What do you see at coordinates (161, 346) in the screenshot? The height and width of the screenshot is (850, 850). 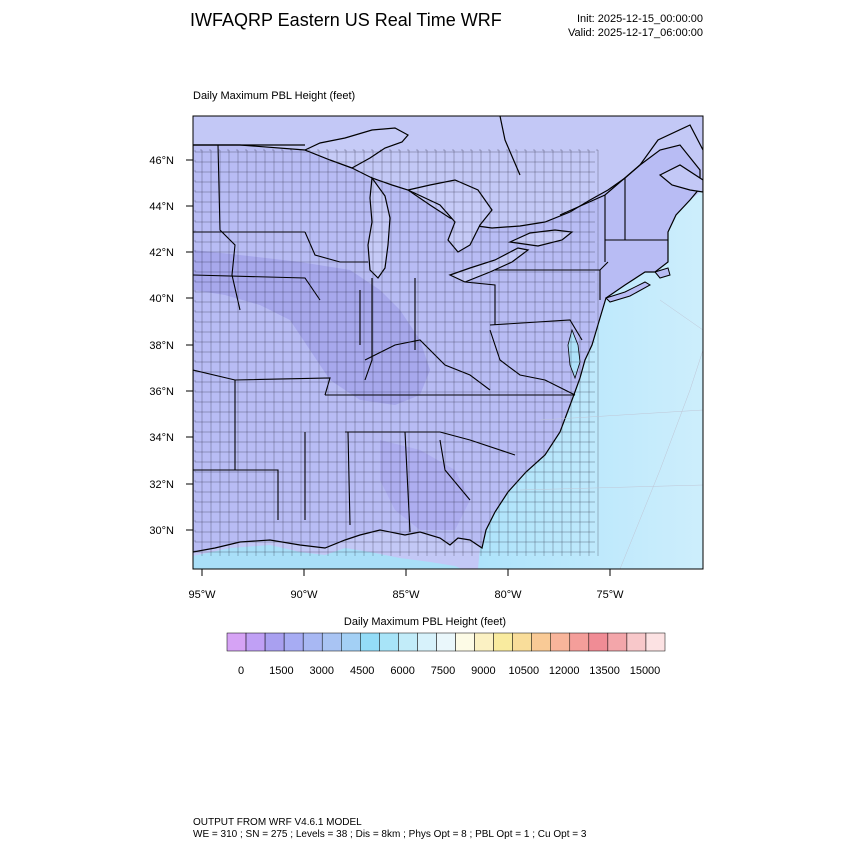 I see `lat-tick-label: 38°N` at bounding box center [161, 346].